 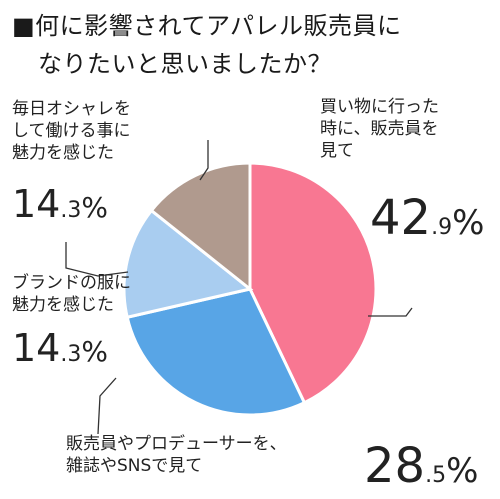 What do you see at coordinates (185, 64) in the screenshot?
I see `chart-title-line-2: なりたいと思いましたか？` at bounding box center [185, 64].